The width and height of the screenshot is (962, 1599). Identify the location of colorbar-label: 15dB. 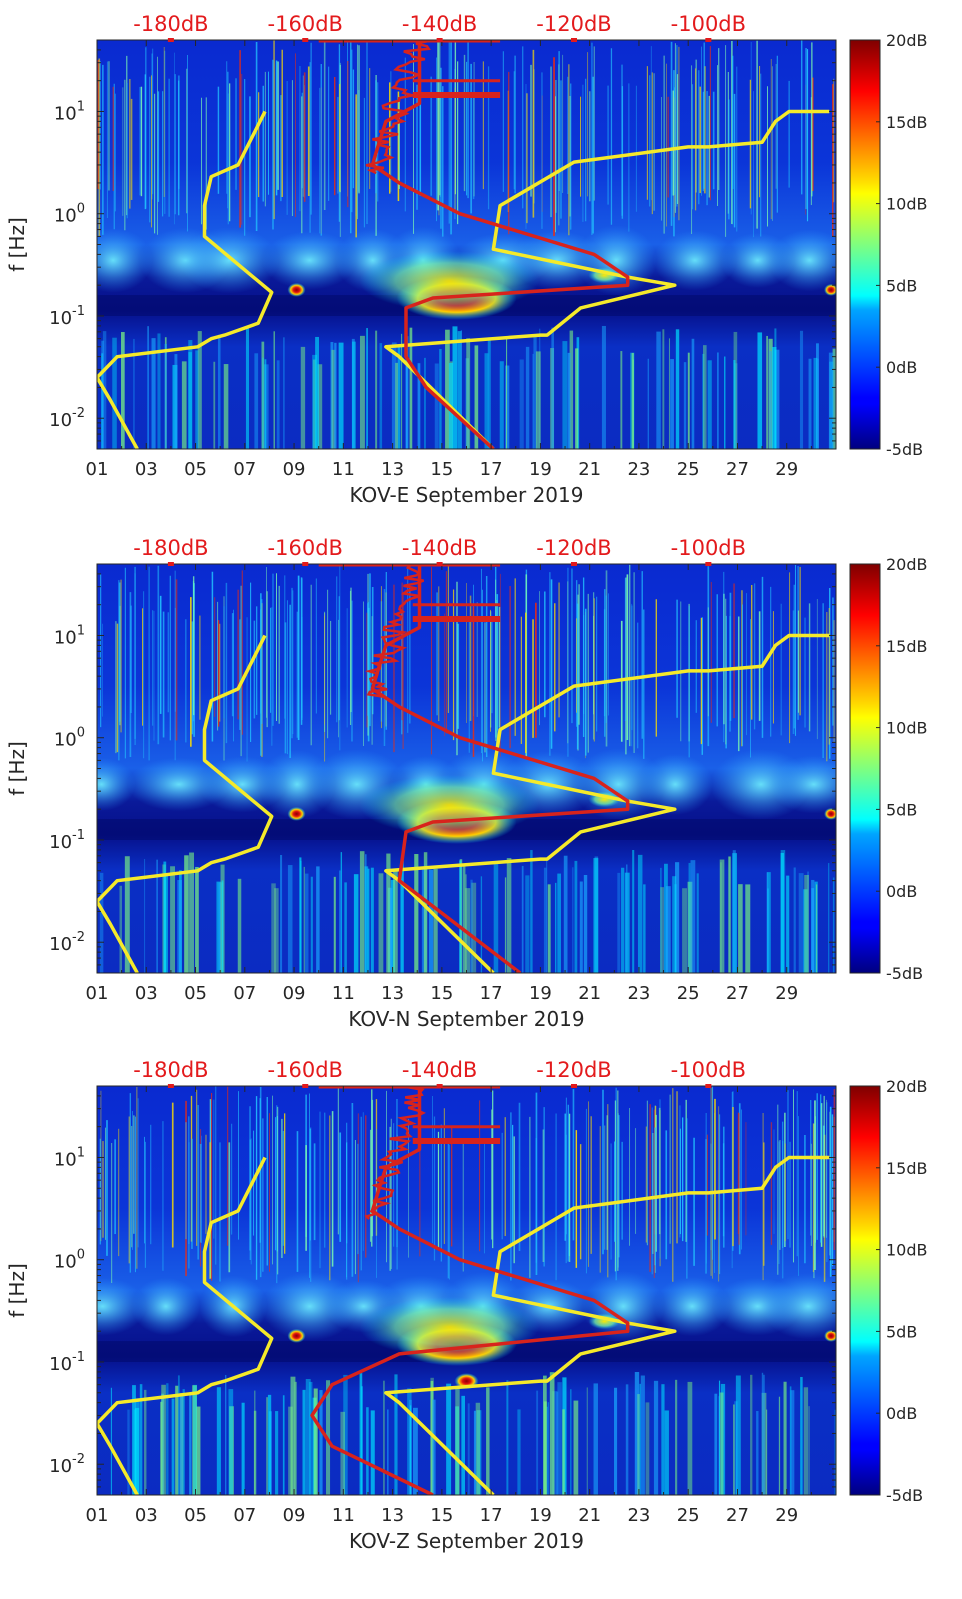
(907, 122).